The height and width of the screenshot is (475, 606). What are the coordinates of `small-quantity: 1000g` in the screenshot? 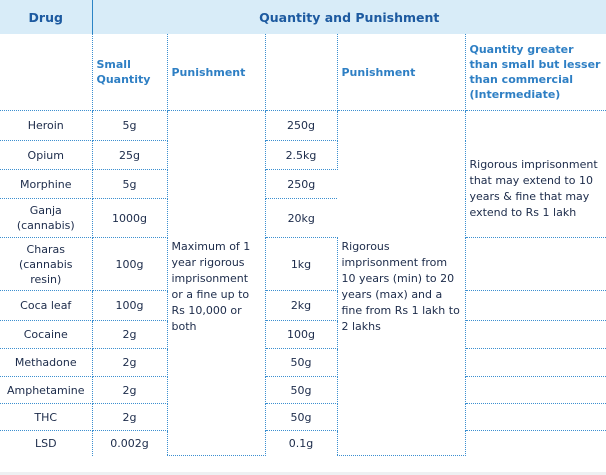 It's located at (130, 218).